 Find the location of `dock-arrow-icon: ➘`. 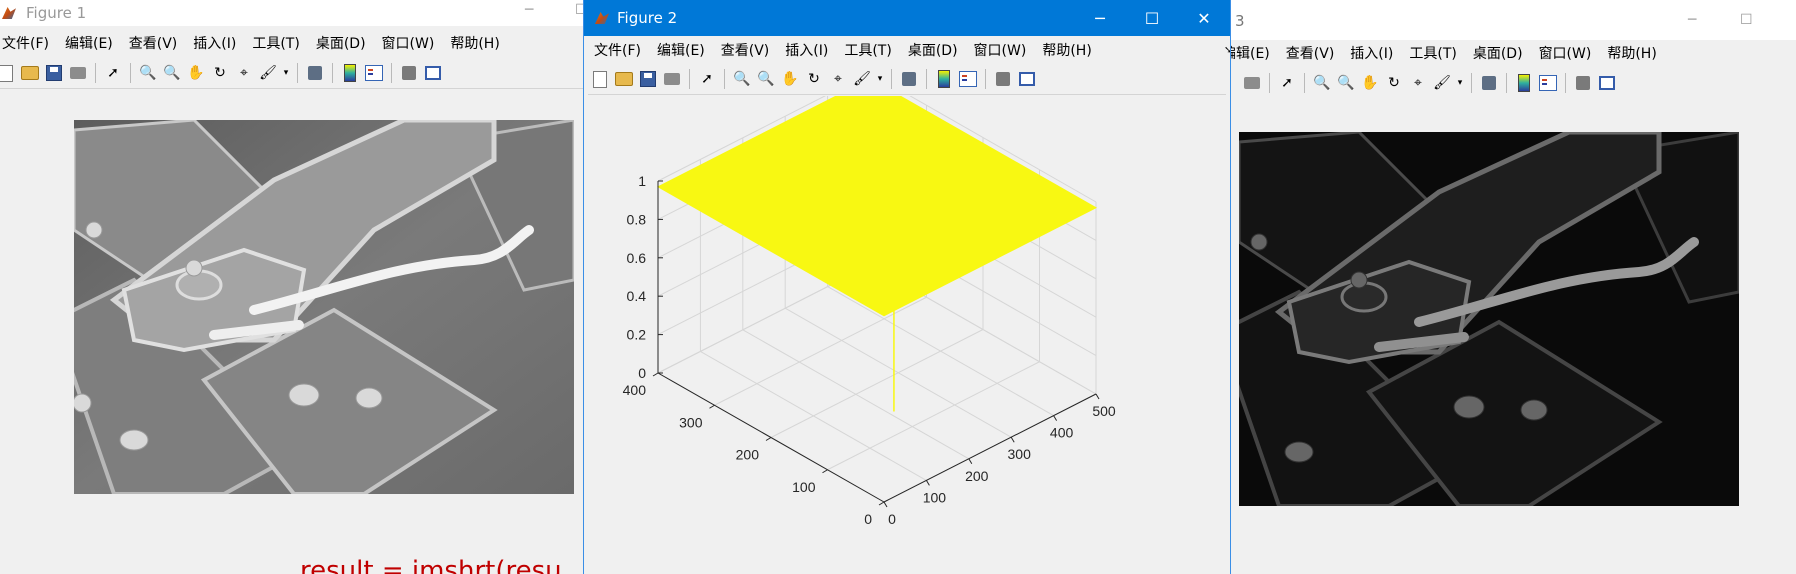

dock-arrow-icon: ➘ is located at coordinates (1223, 50).